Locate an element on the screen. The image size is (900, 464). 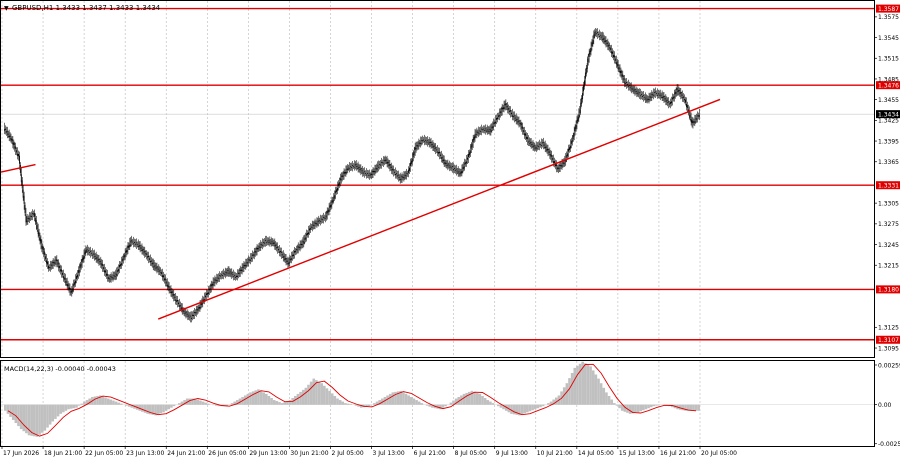
chart-menu-icon: ▼ is located at coordinates (6, 8).